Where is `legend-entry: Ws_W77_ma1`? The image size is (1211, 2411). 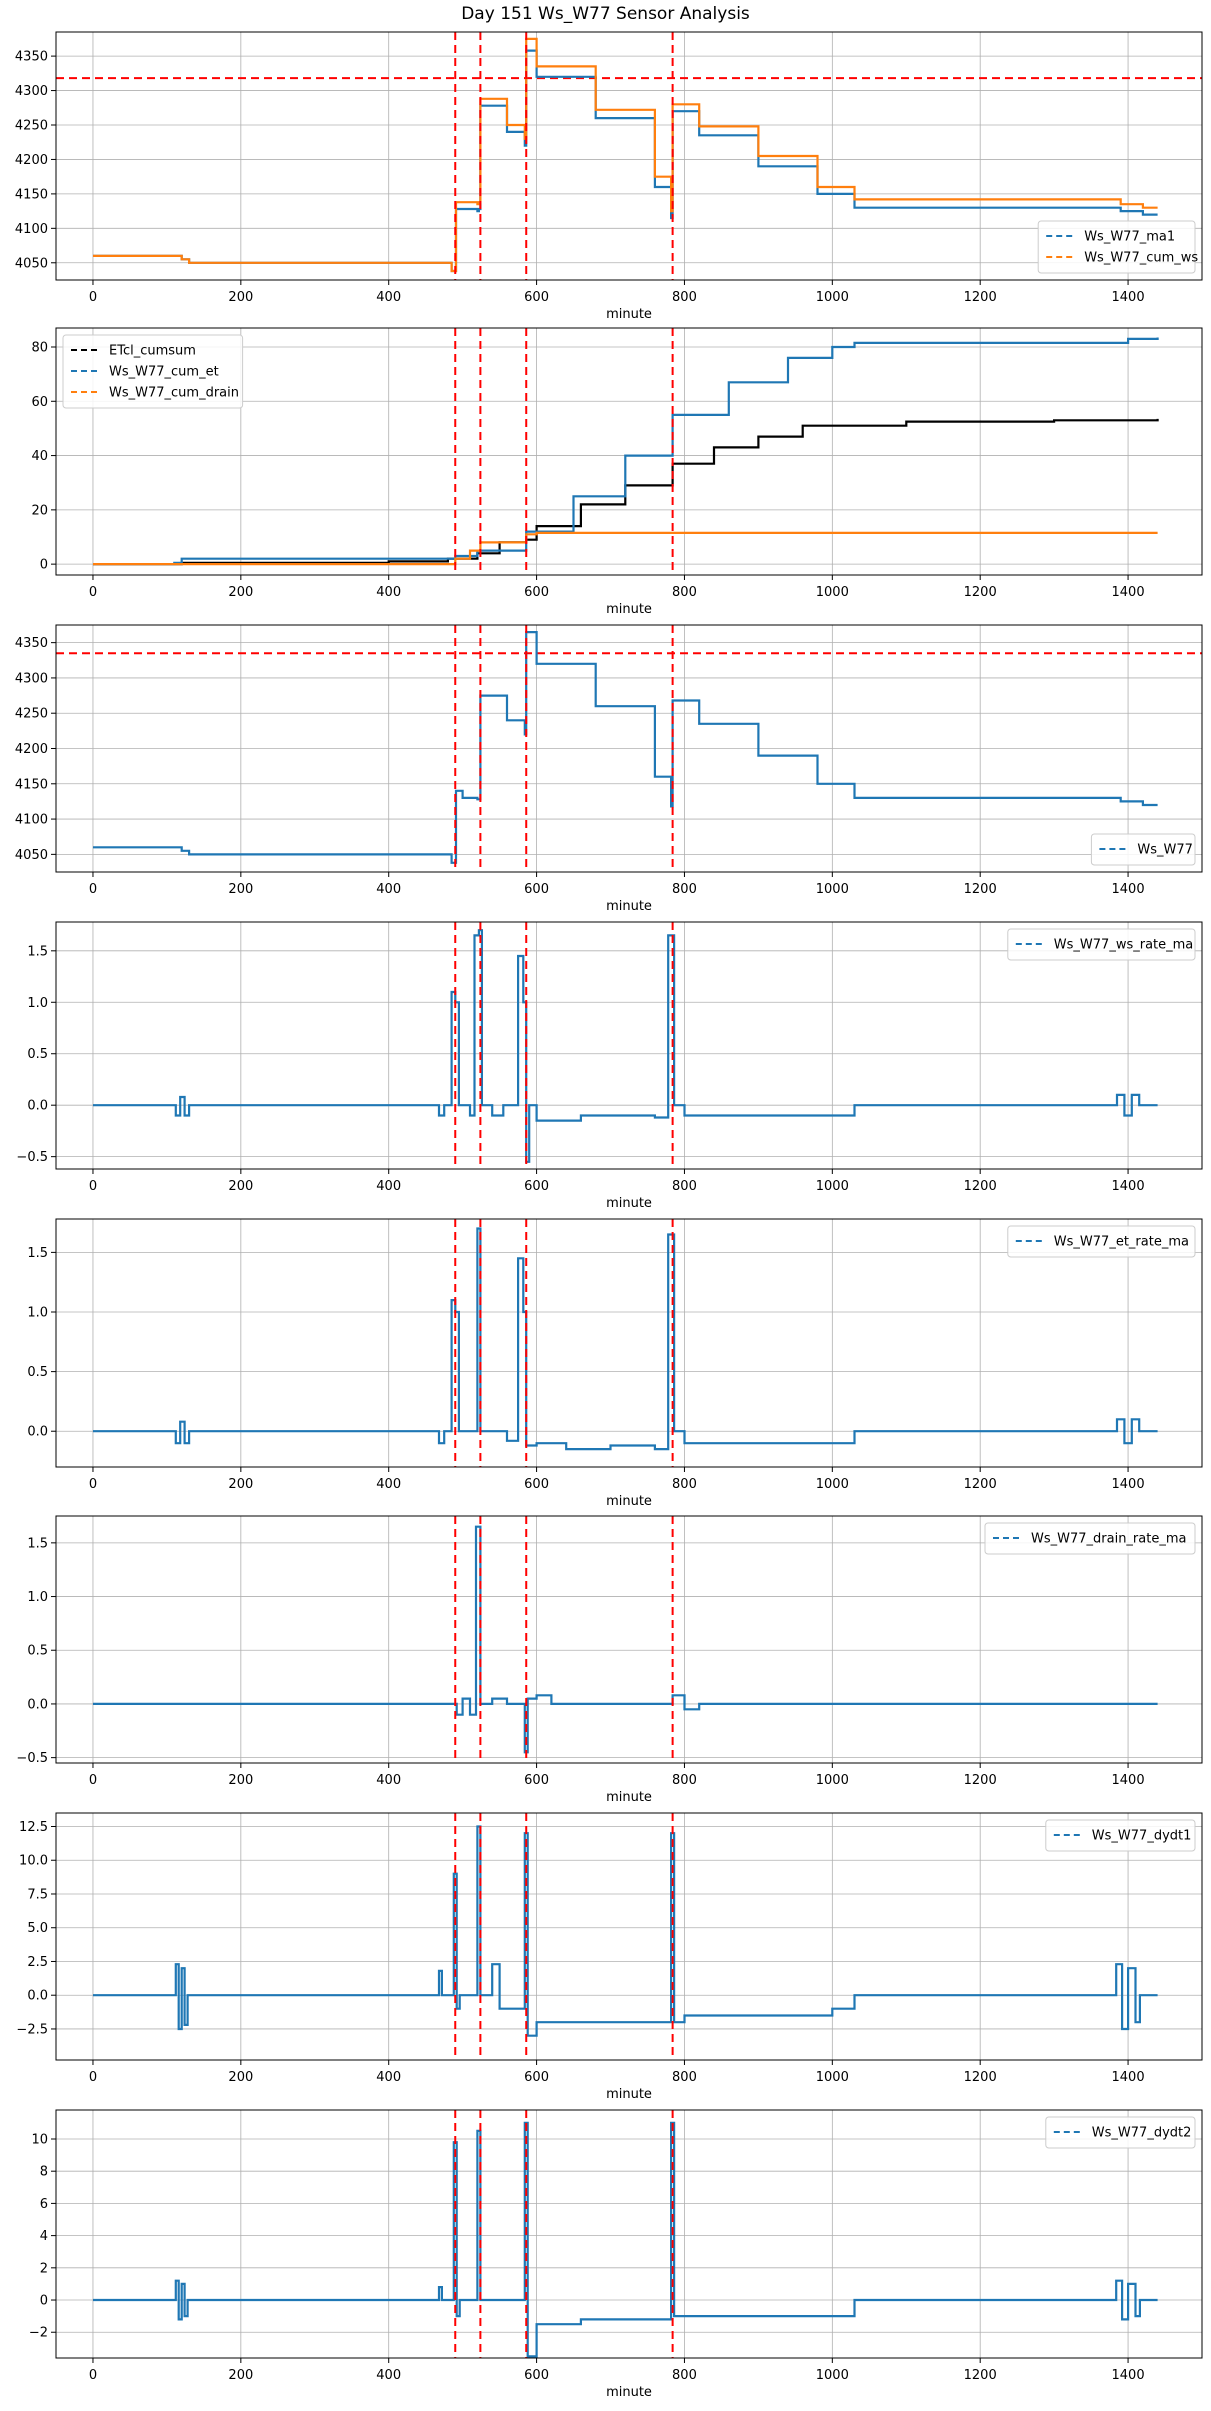
legend-entry: Ws_W77_ma1 is located at coordinates (1129, 237).